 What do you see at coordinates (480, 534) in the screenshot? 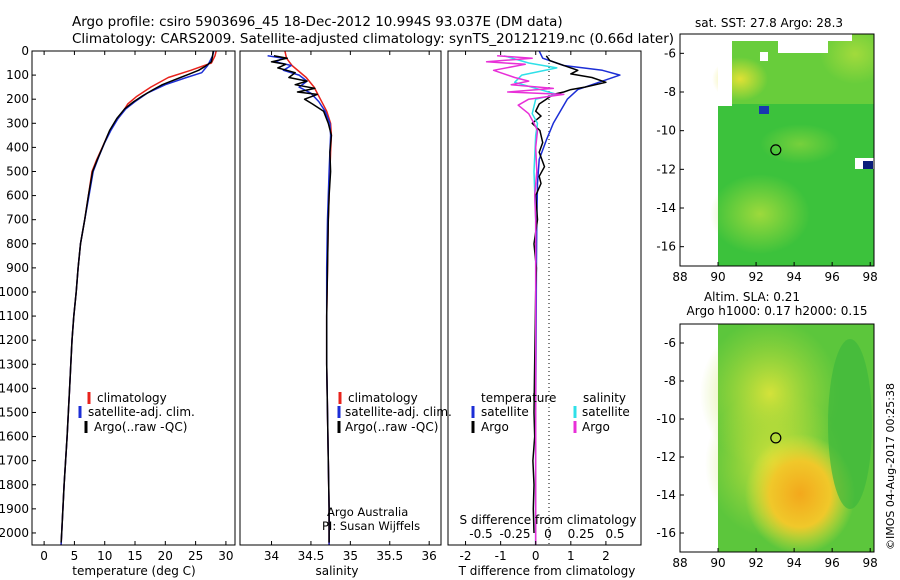
I see `s-tick-label: -0.5` at bounding box center [480, 534].